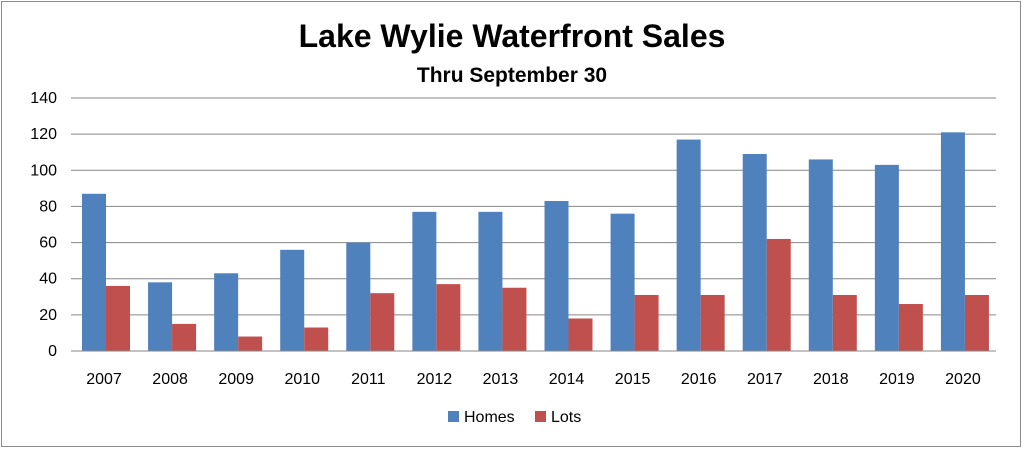  Describe the element at coordinates (368, 379) in the screenshot. I see `x-tick-label: 2011` at that location.